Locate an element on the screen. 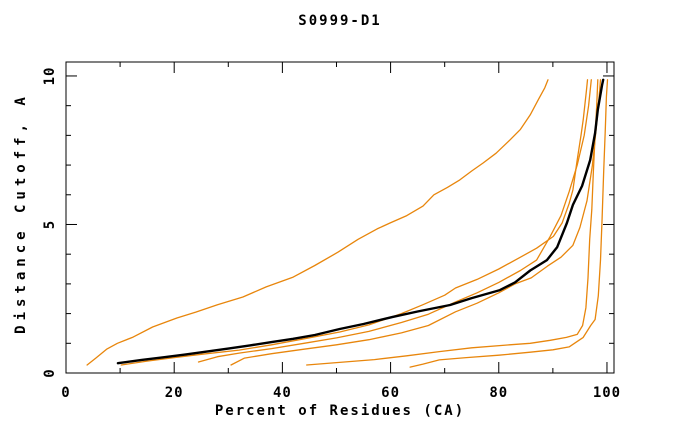 This screenshot has height=440, width=680. y-tick-labels: 0 5 10 is located at coordinates (50, 222).